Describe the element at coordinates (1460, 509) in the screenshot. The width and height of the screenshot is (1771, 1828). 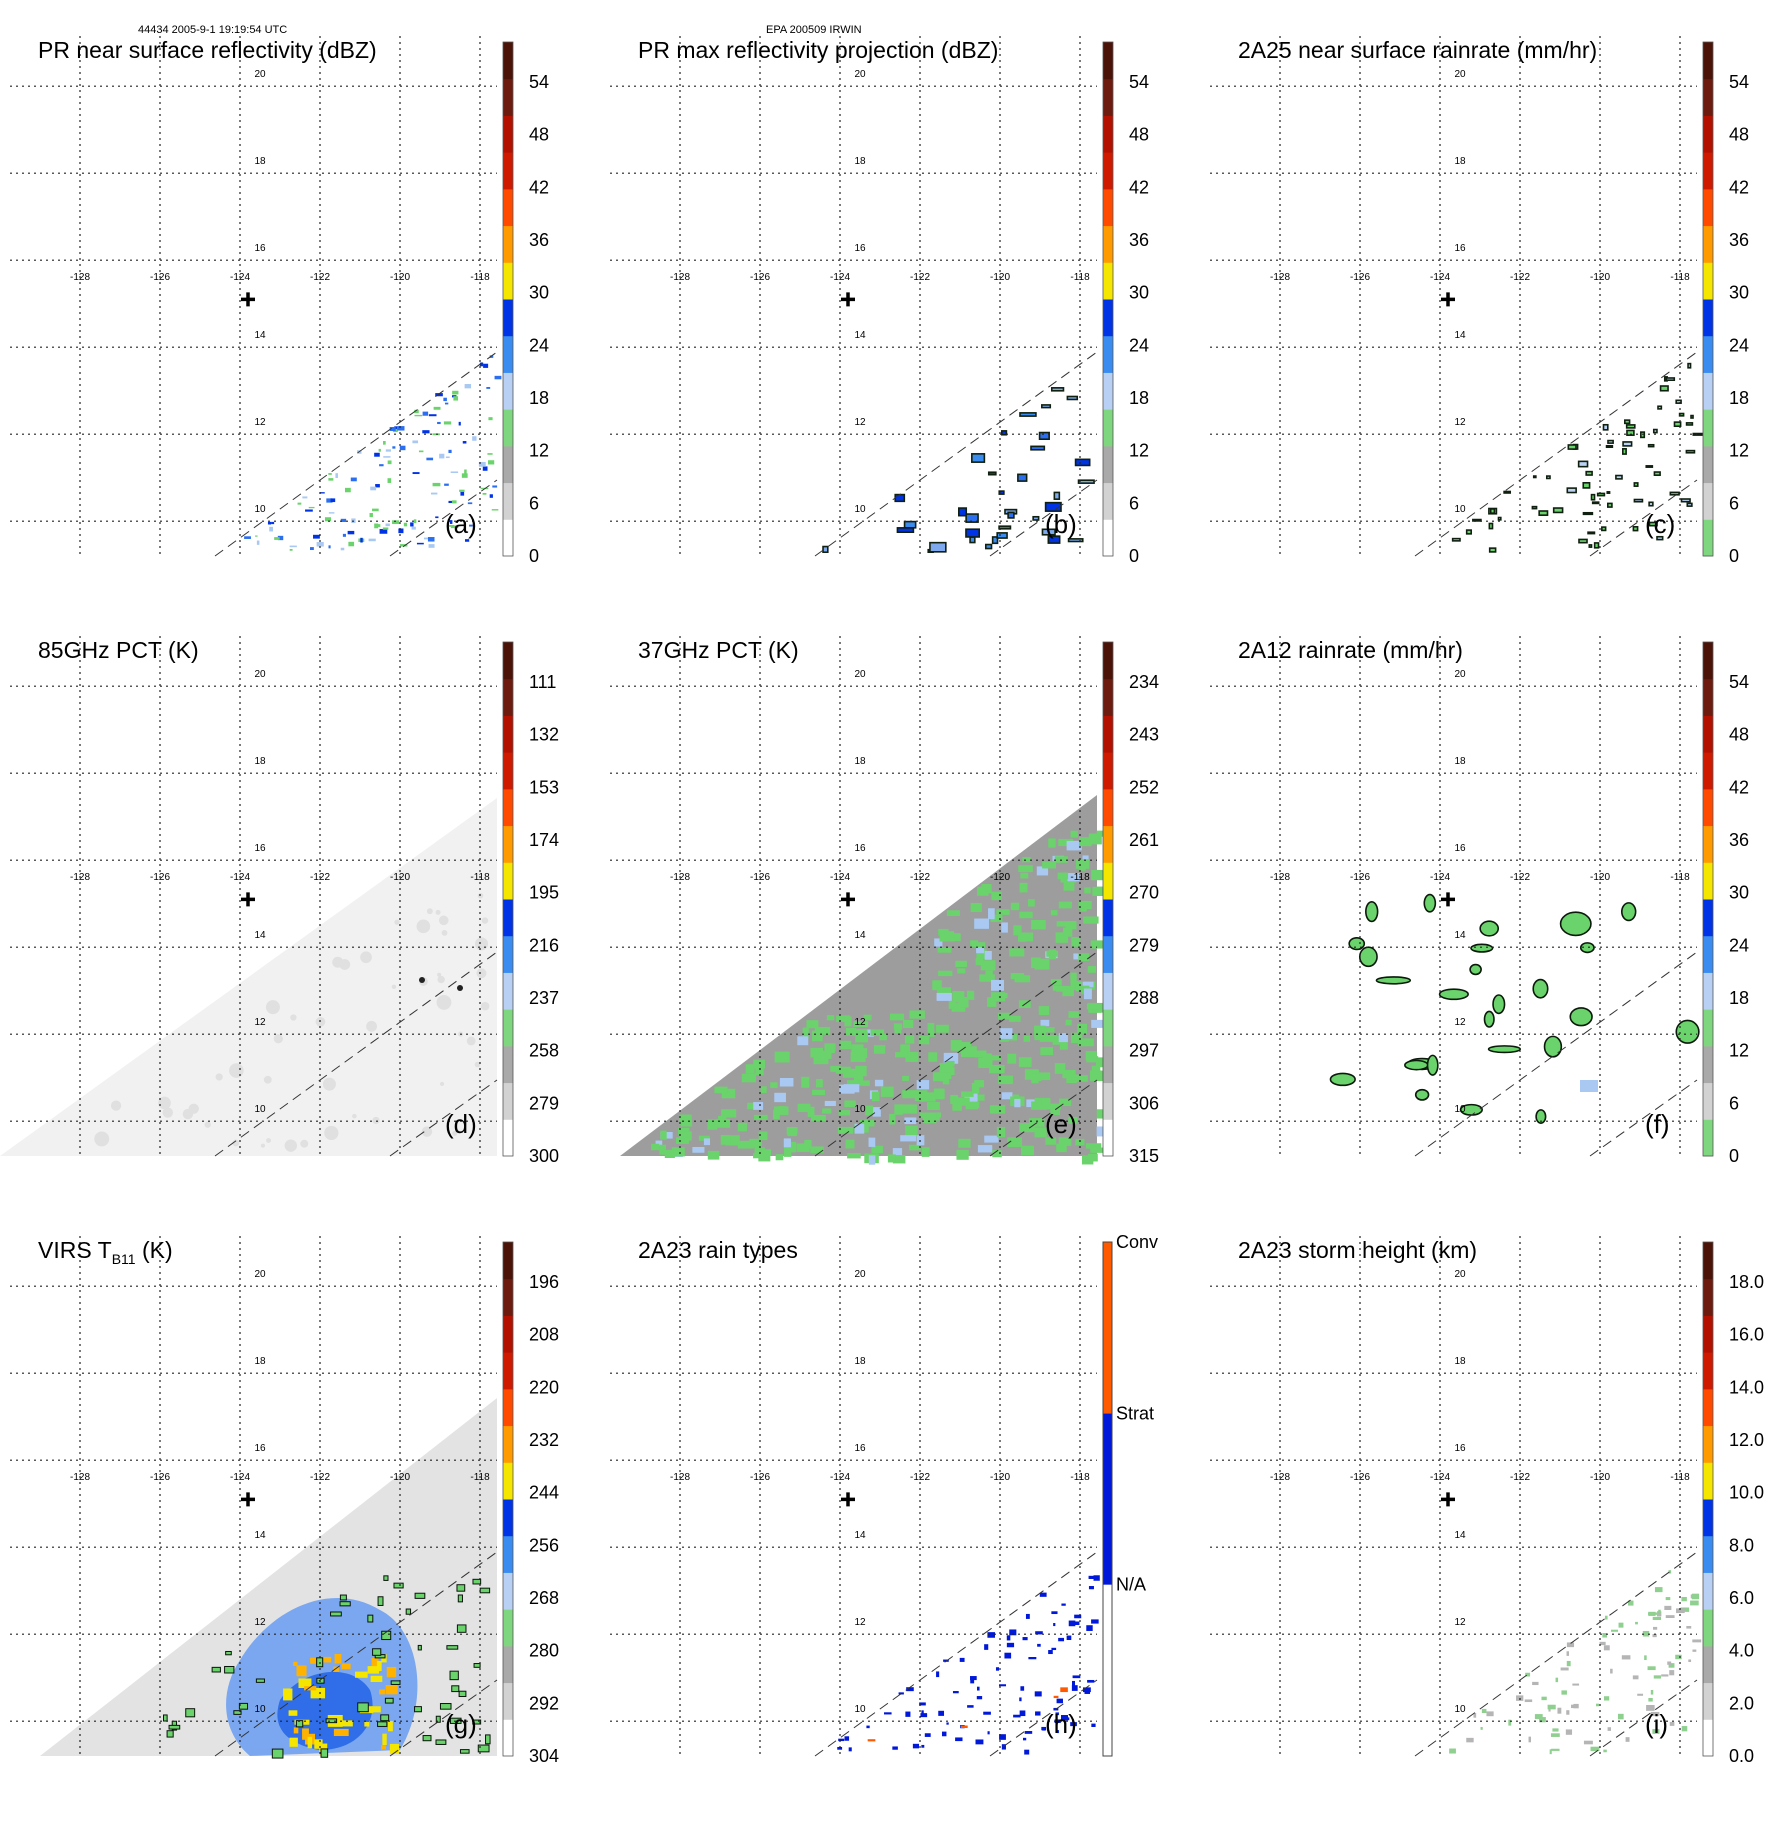
I see `lat-tick-label: 10` at that location.